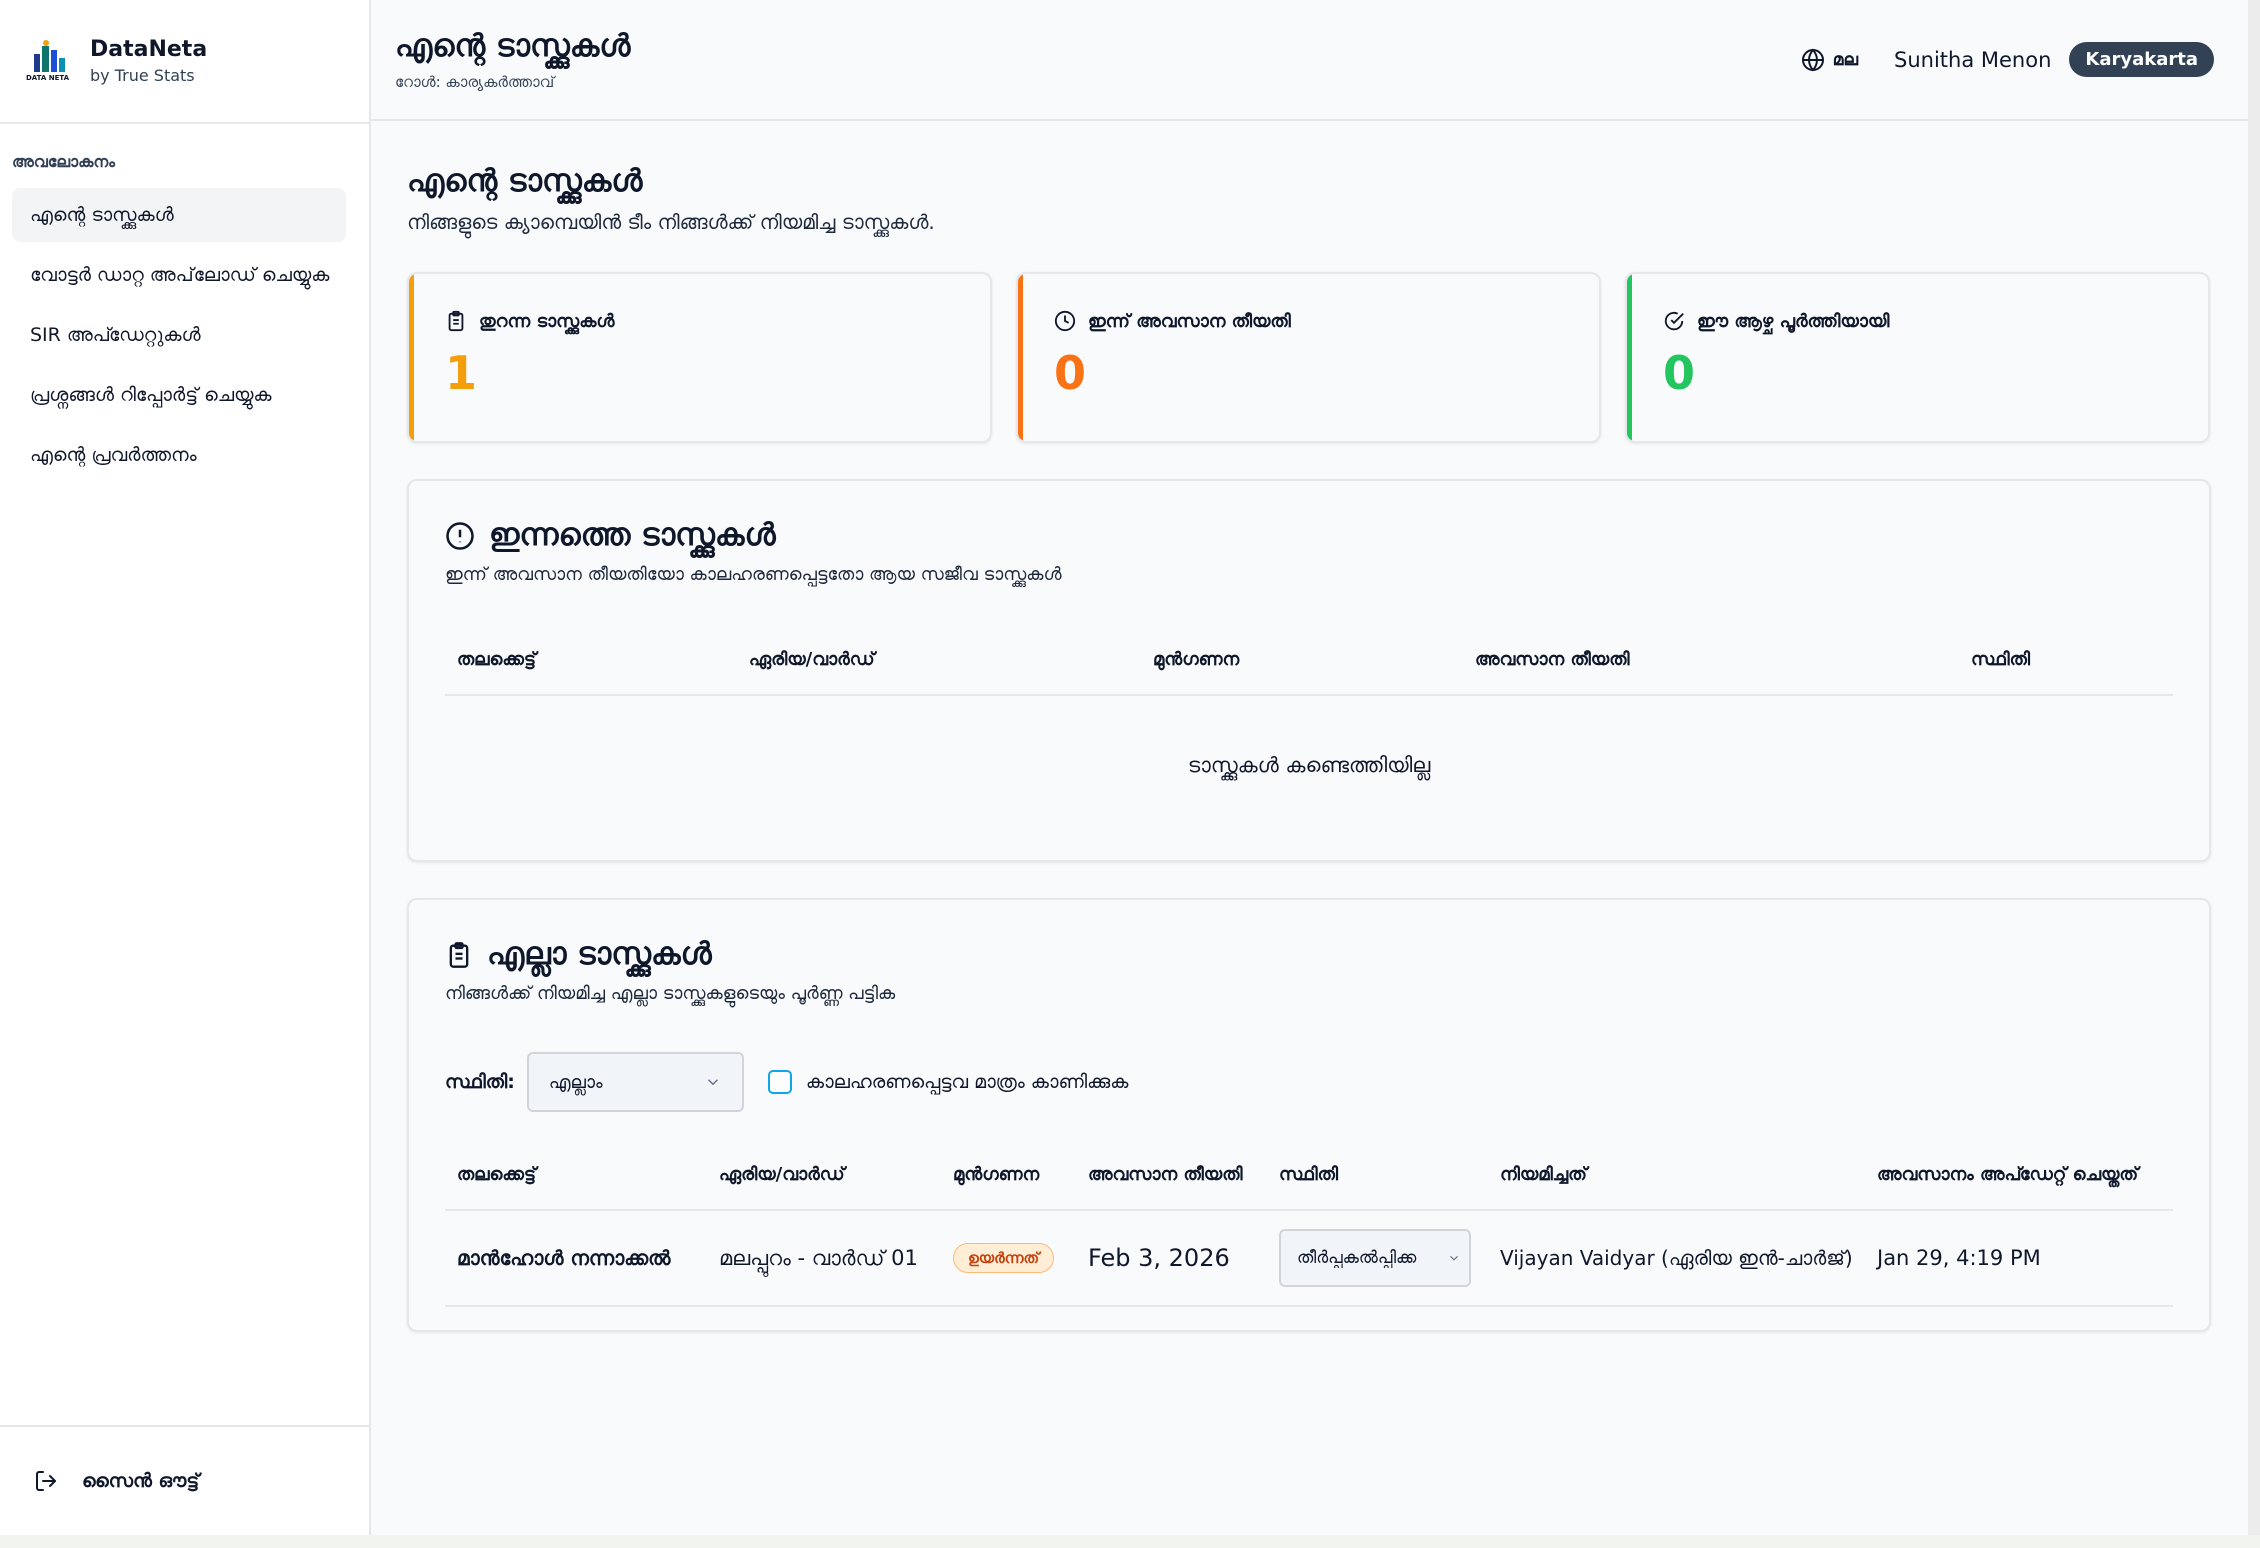  Describe the element at coordinates (1130, 1541) in the screenshot. I see `bottom-strip` at that location.